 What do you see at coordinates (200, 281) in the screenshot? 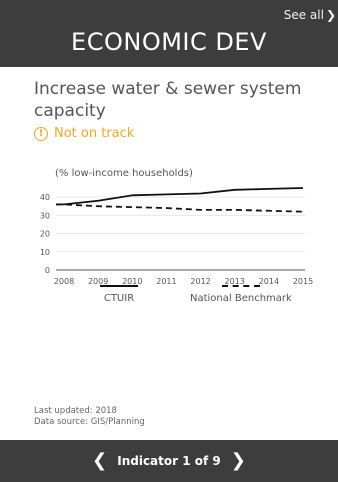
I see `x-tick-label: 2012` at bounding box center [200, 281].